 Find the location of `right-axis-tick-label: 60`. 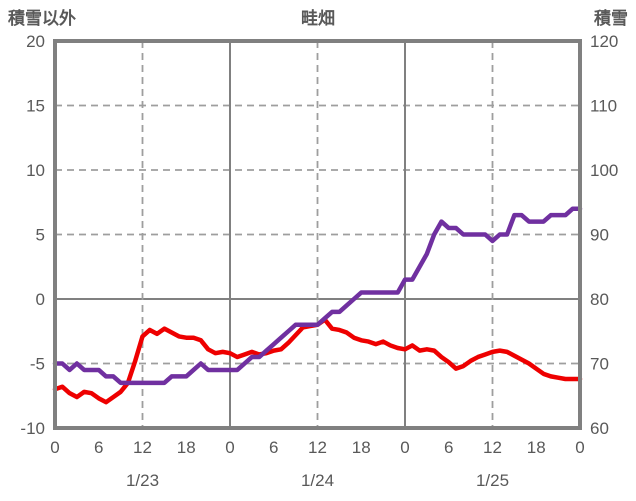

right-axis-tick-label: 60 is located at coordinates (599, 428).